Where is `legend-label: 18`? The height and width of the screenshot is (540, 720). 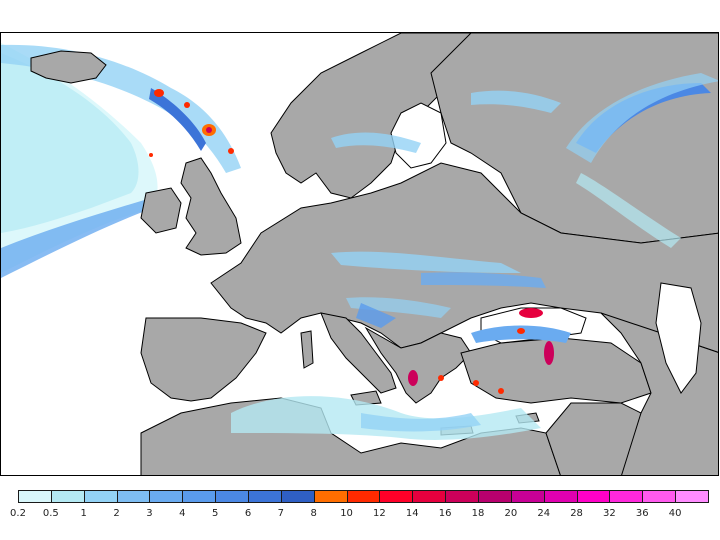 legend-label: 18 is located at coordinates (478, 513).